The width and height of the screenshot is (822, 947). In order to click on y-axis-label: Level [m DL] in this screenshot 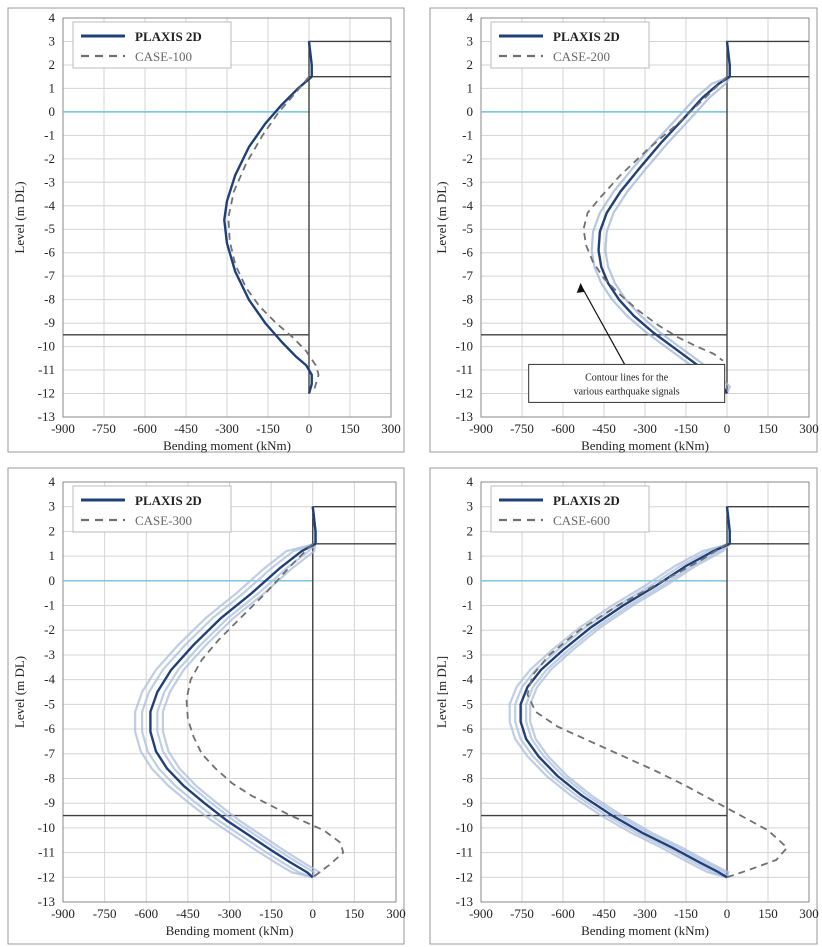, I will do `click(441, 692)`.